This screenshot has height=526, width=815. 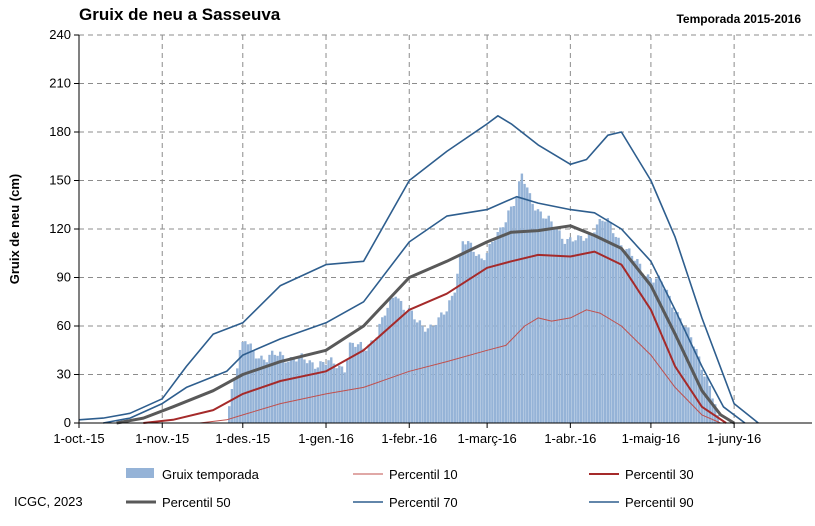 I want to click on x-tick-label: 1-juny-16, so click(x=734, y=438).